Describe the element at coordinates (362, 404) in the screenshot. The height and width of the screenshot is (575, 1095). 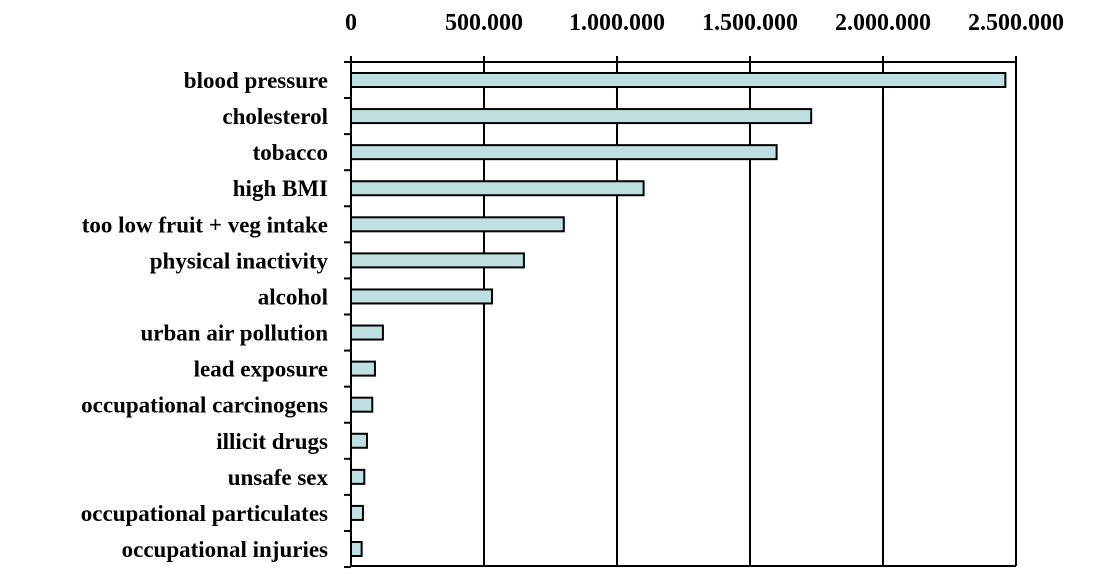
I see `bar-occupational-carcinogens` at that location.